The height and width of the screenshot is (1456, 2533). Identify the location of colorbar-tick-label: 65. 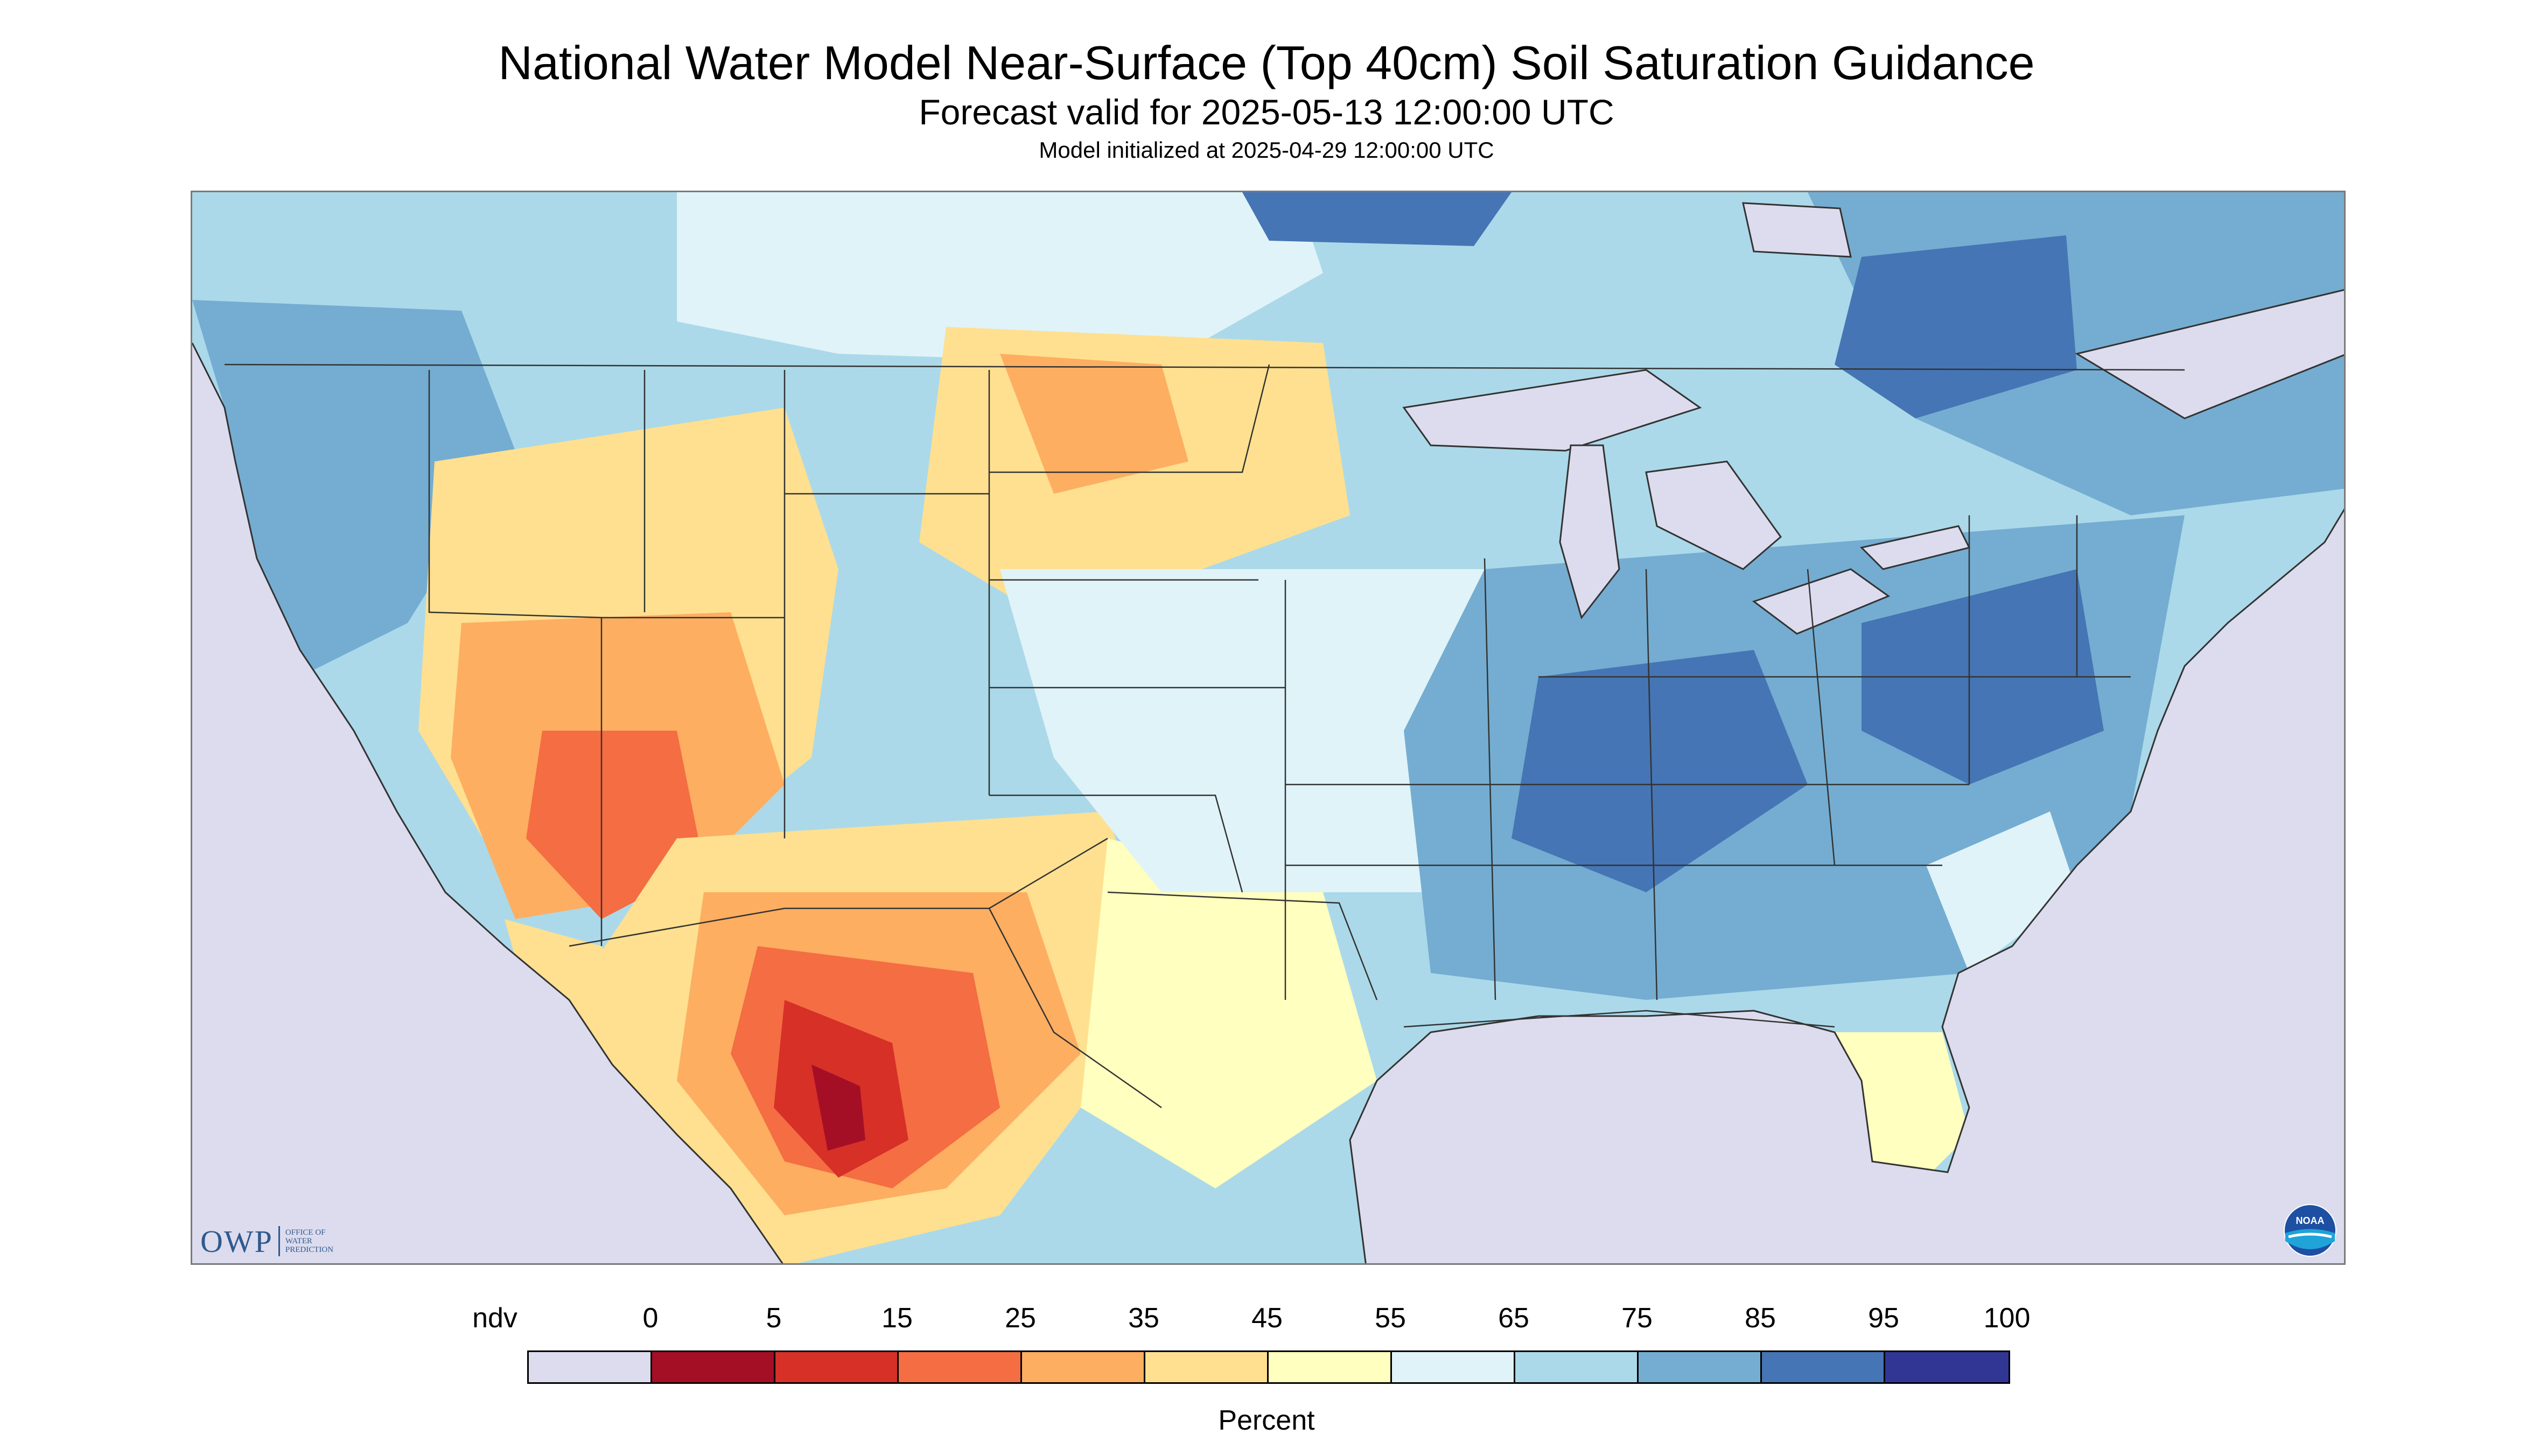
(1514, 1318).